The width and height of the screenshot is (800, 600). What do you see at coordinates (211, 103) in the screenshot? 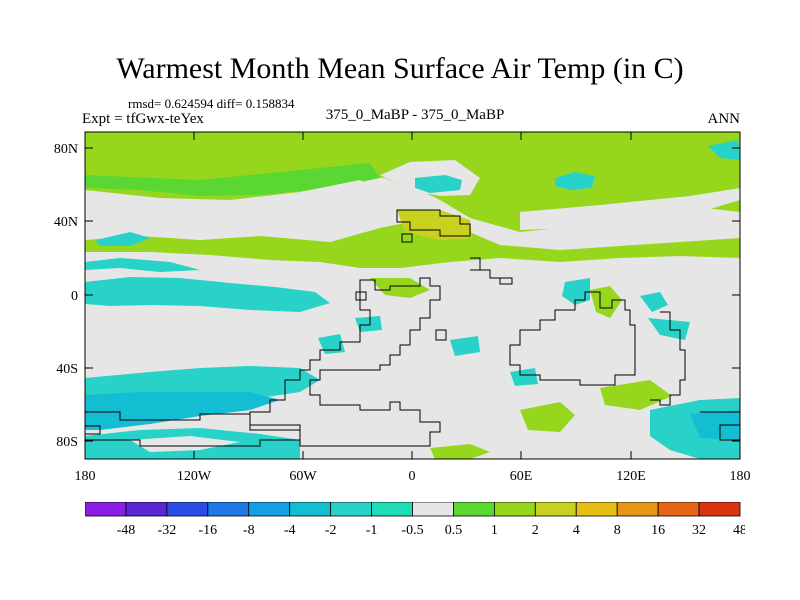
I see `stats-line: rmsd= 0.624594 diff= 0.158834` at bounding box center [211, 103].